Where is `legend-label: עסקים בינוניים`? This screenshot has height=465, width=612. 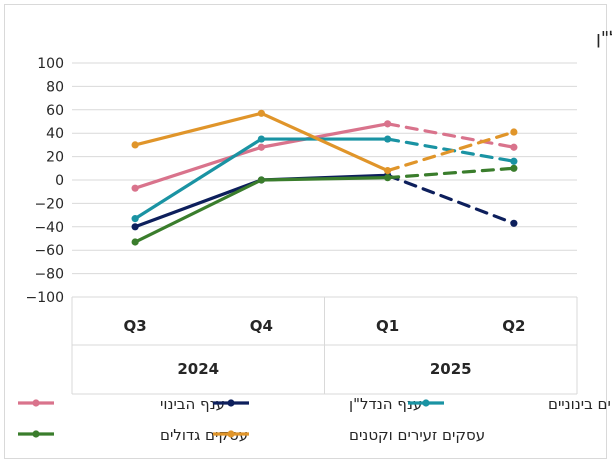
legend-label: עסקים בינוניים is located at coordinates (580, 404).